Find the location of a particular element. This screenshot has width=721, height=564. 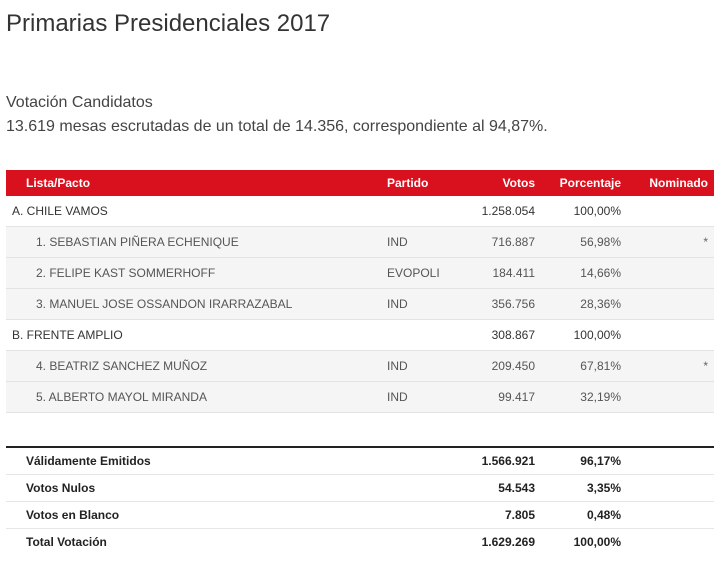

totals-percent: 96,17% is located at coordinates (587, 461).